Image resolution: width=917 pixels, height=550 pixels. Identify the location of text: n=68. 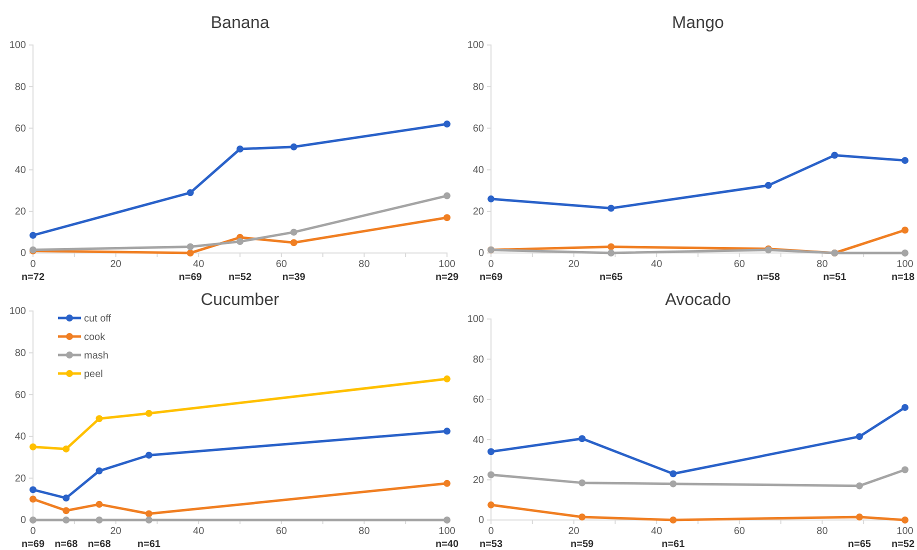
(100, 544).